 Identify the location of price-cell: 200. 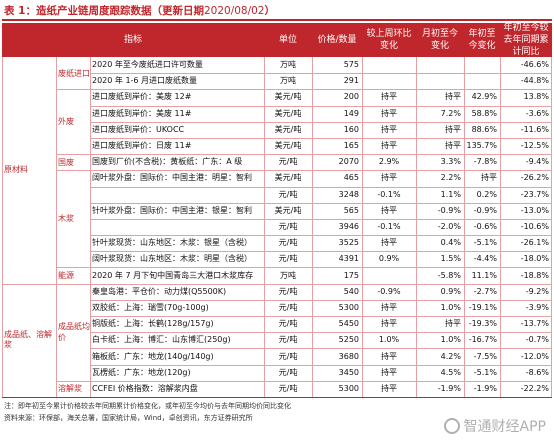
(351, 97).